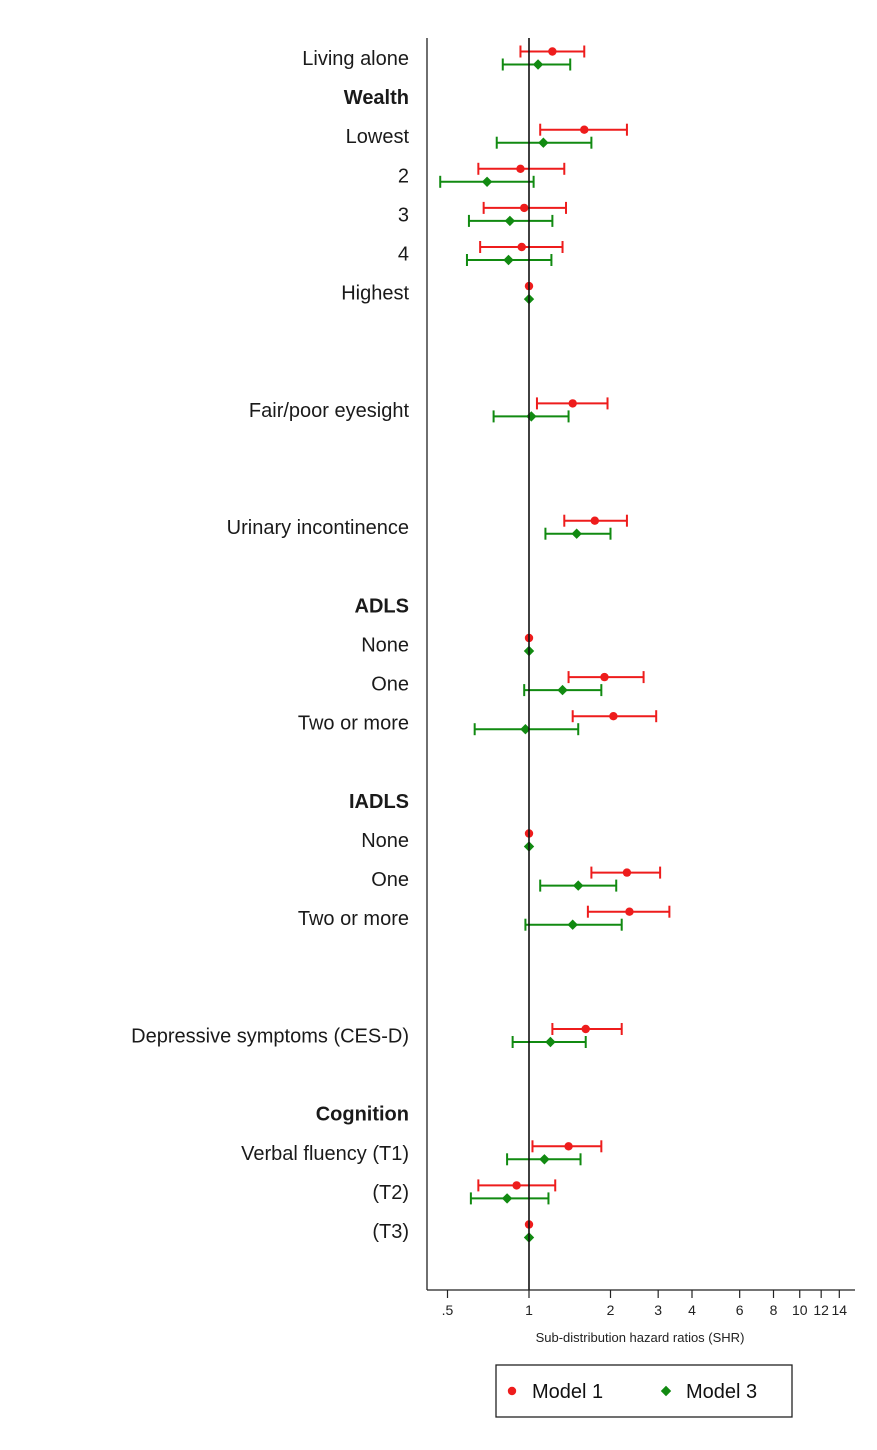 This screenshot has width=877, height=1450. What do you see at coordinates (403, 176) in the screenshot?
I see `row-label: 2` at bounding box center [403, 176].